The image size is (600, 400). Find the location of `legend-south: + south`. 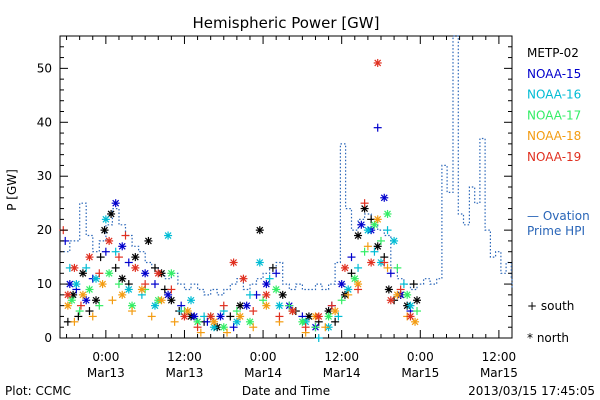

legend-south: + south is located at coordinates (550, 306).